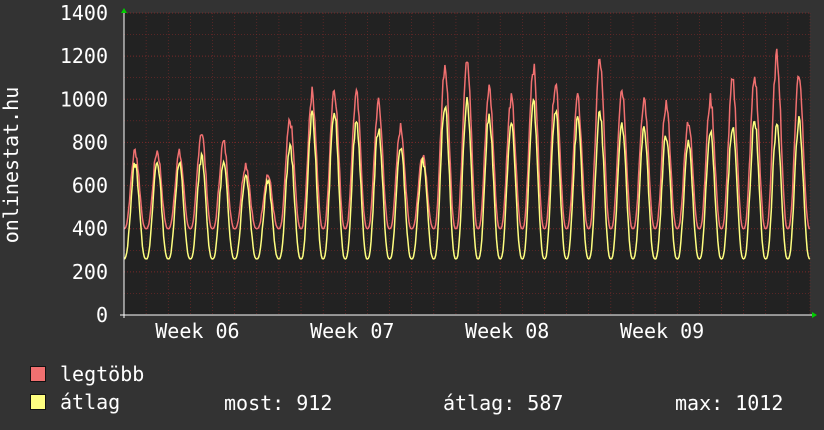 This screenshot has height=430, width=824. Describe the element at coordinates (84, 13) in the screenshot. I see `y-tick-label: 1400` at that location.